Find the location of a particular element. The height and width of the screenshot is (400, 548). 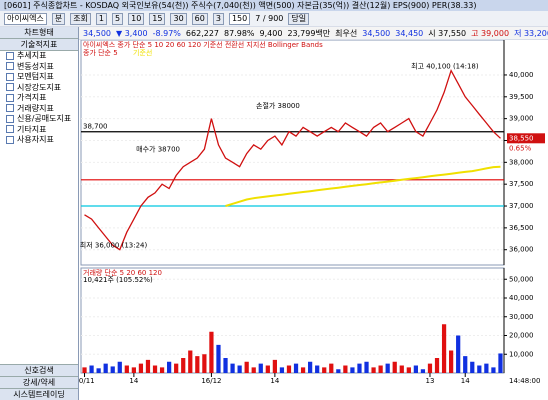

y-tick-label: 39,000 is located at coordinates (521, 119).